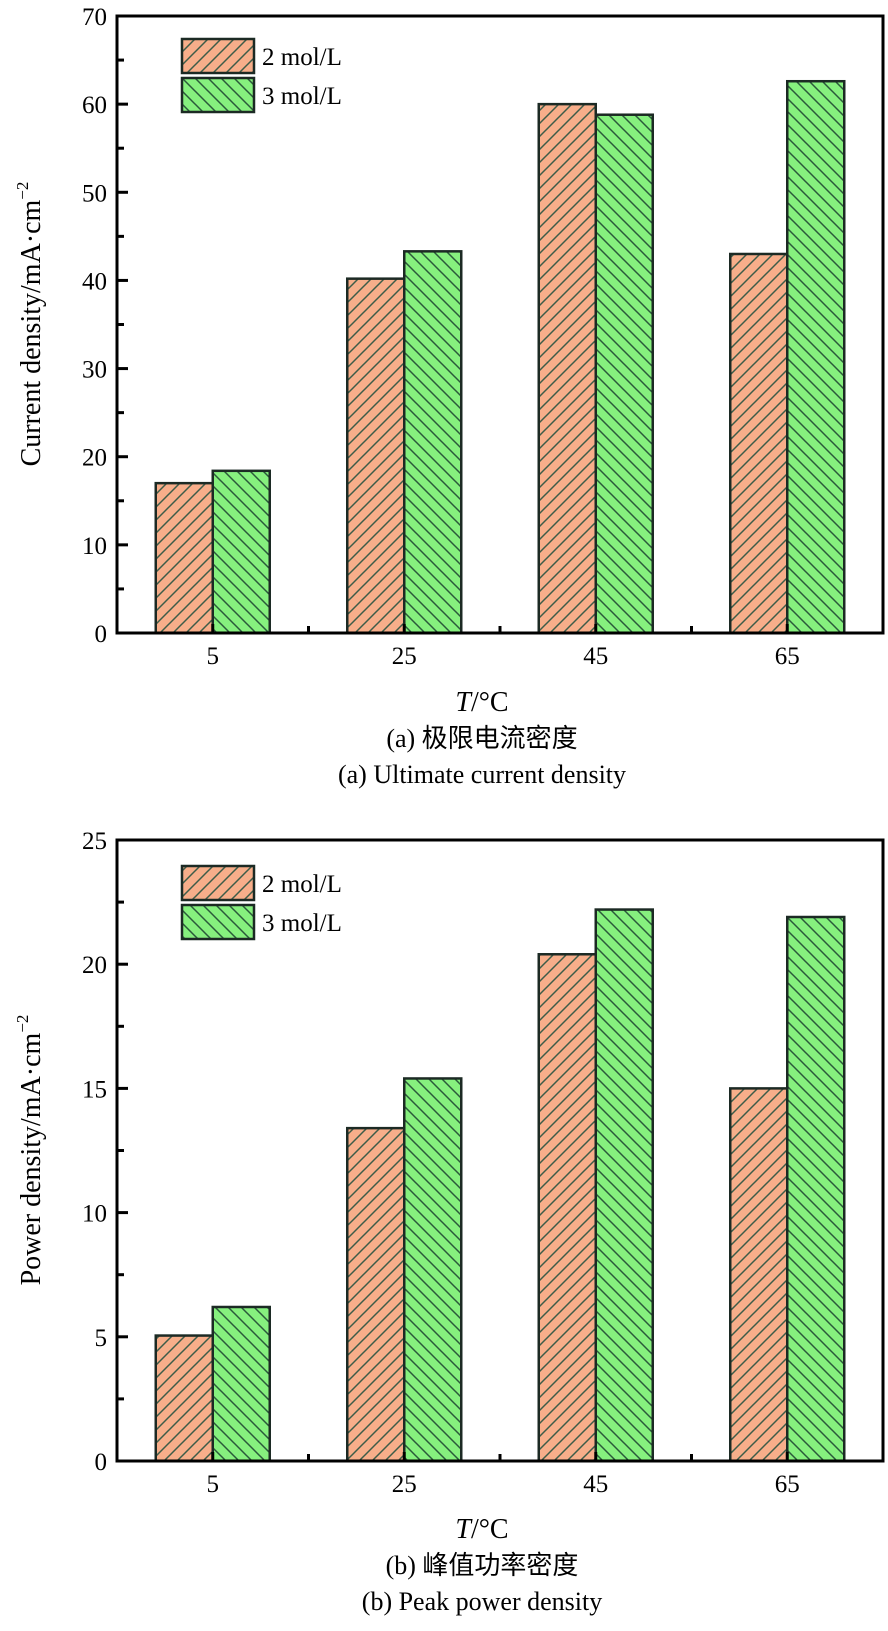 The width and height of the screenshot is (888, 1631). What do you see at coordinates (481, 738) in the screenshot?
I see `caption-cn-a: (a) 极限电流密度` at bounding box center [481, 738].